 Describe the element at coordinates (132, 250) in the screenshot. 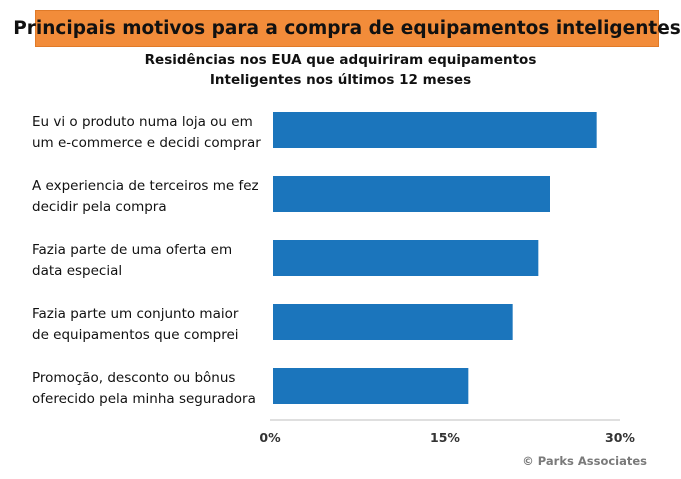

I see `category-label-3-line-1: Fazia parte de uma oferta em` at that location.